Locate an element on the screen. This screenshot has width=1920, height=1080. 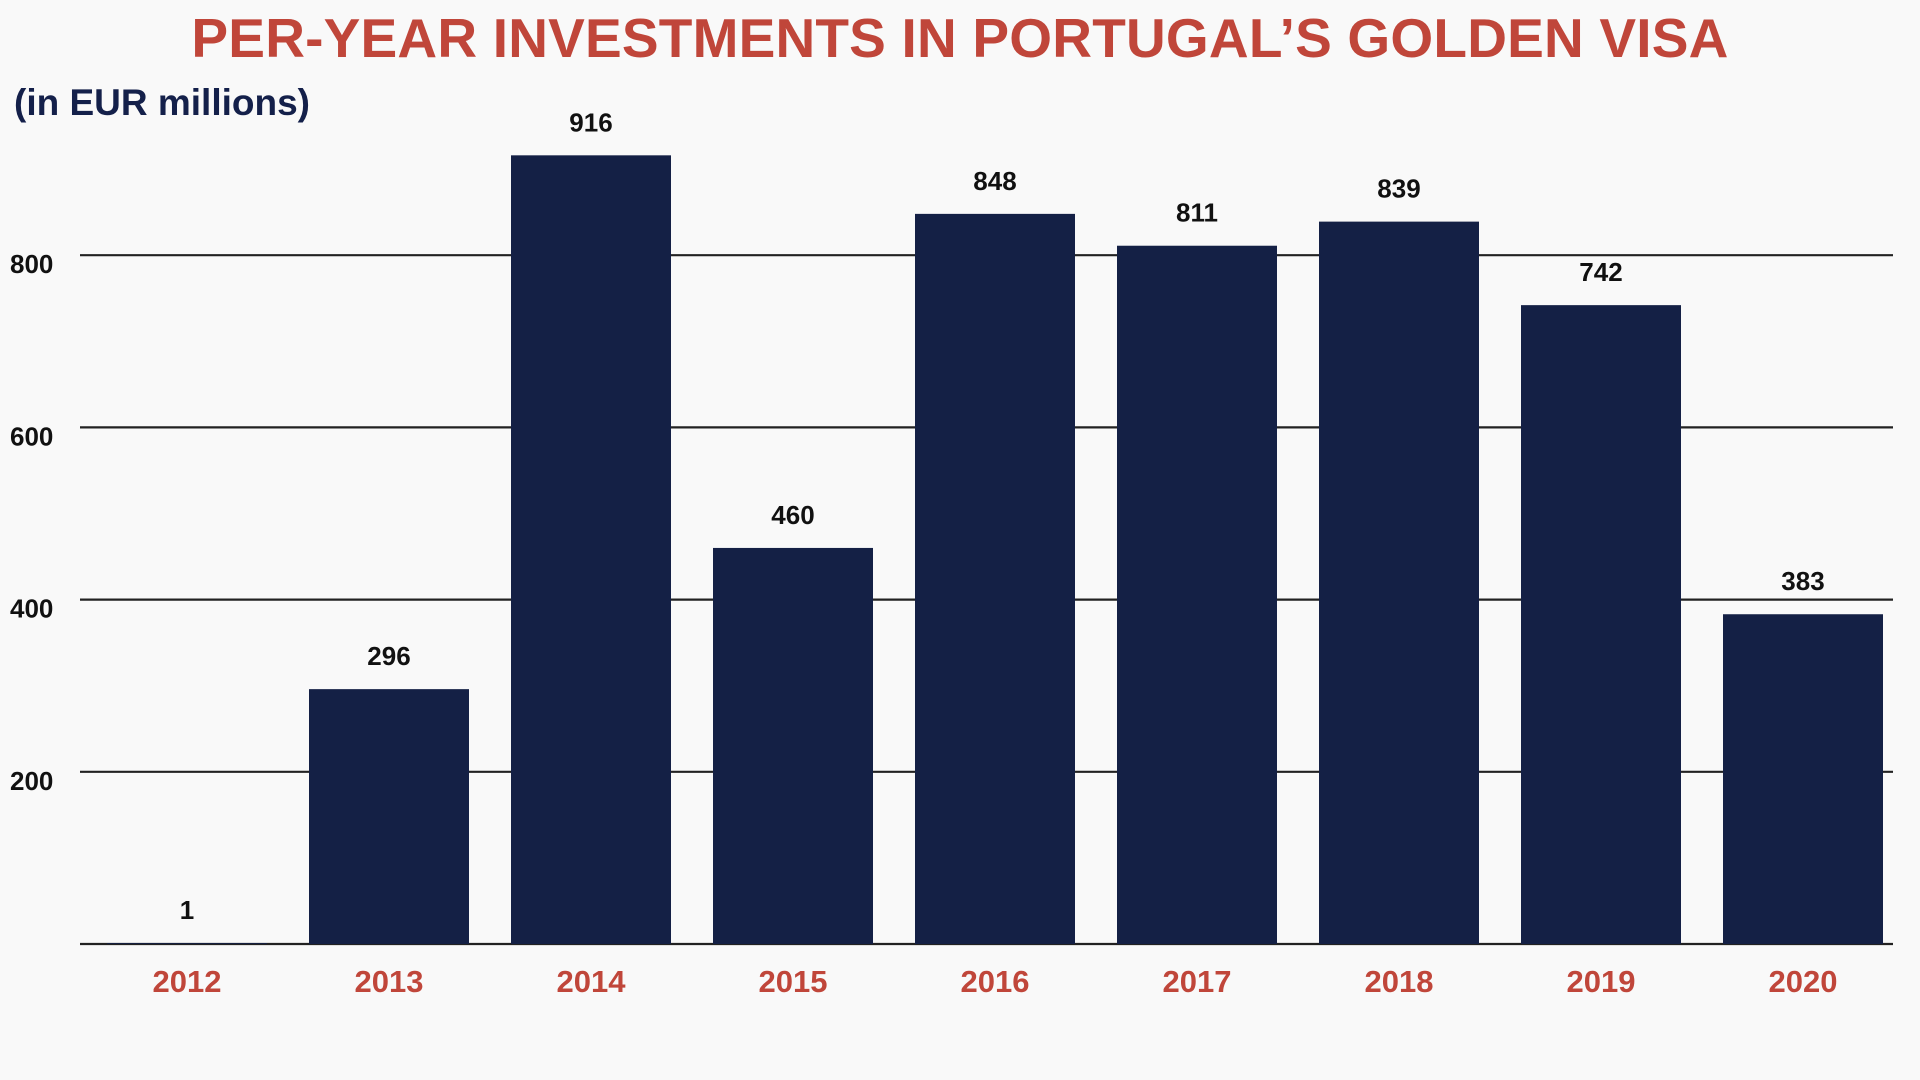
data-label-2012: 1 is located at coordinates (187, 910).